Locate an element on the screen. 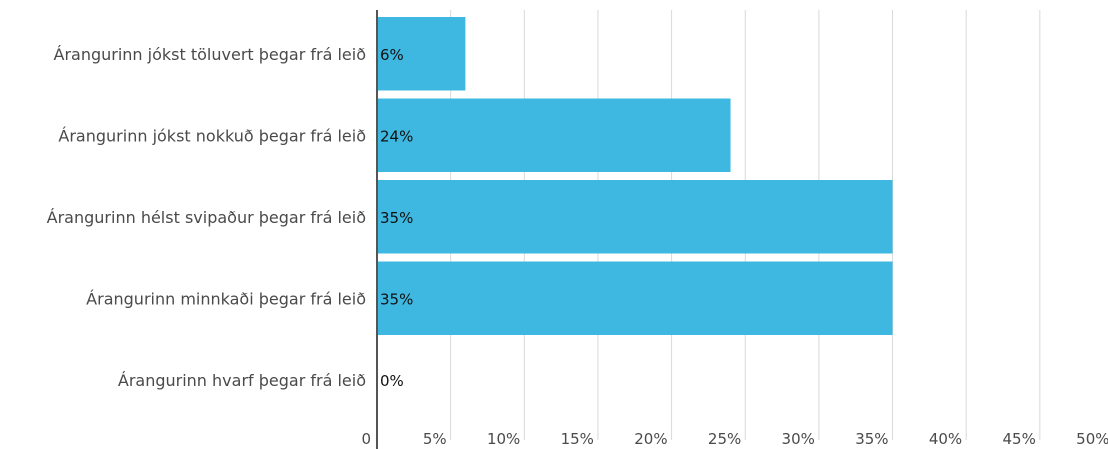 The height and width of the screenshot is (449, 1108). x-tick-label-7: 35% is located at coordinates (871, 439).